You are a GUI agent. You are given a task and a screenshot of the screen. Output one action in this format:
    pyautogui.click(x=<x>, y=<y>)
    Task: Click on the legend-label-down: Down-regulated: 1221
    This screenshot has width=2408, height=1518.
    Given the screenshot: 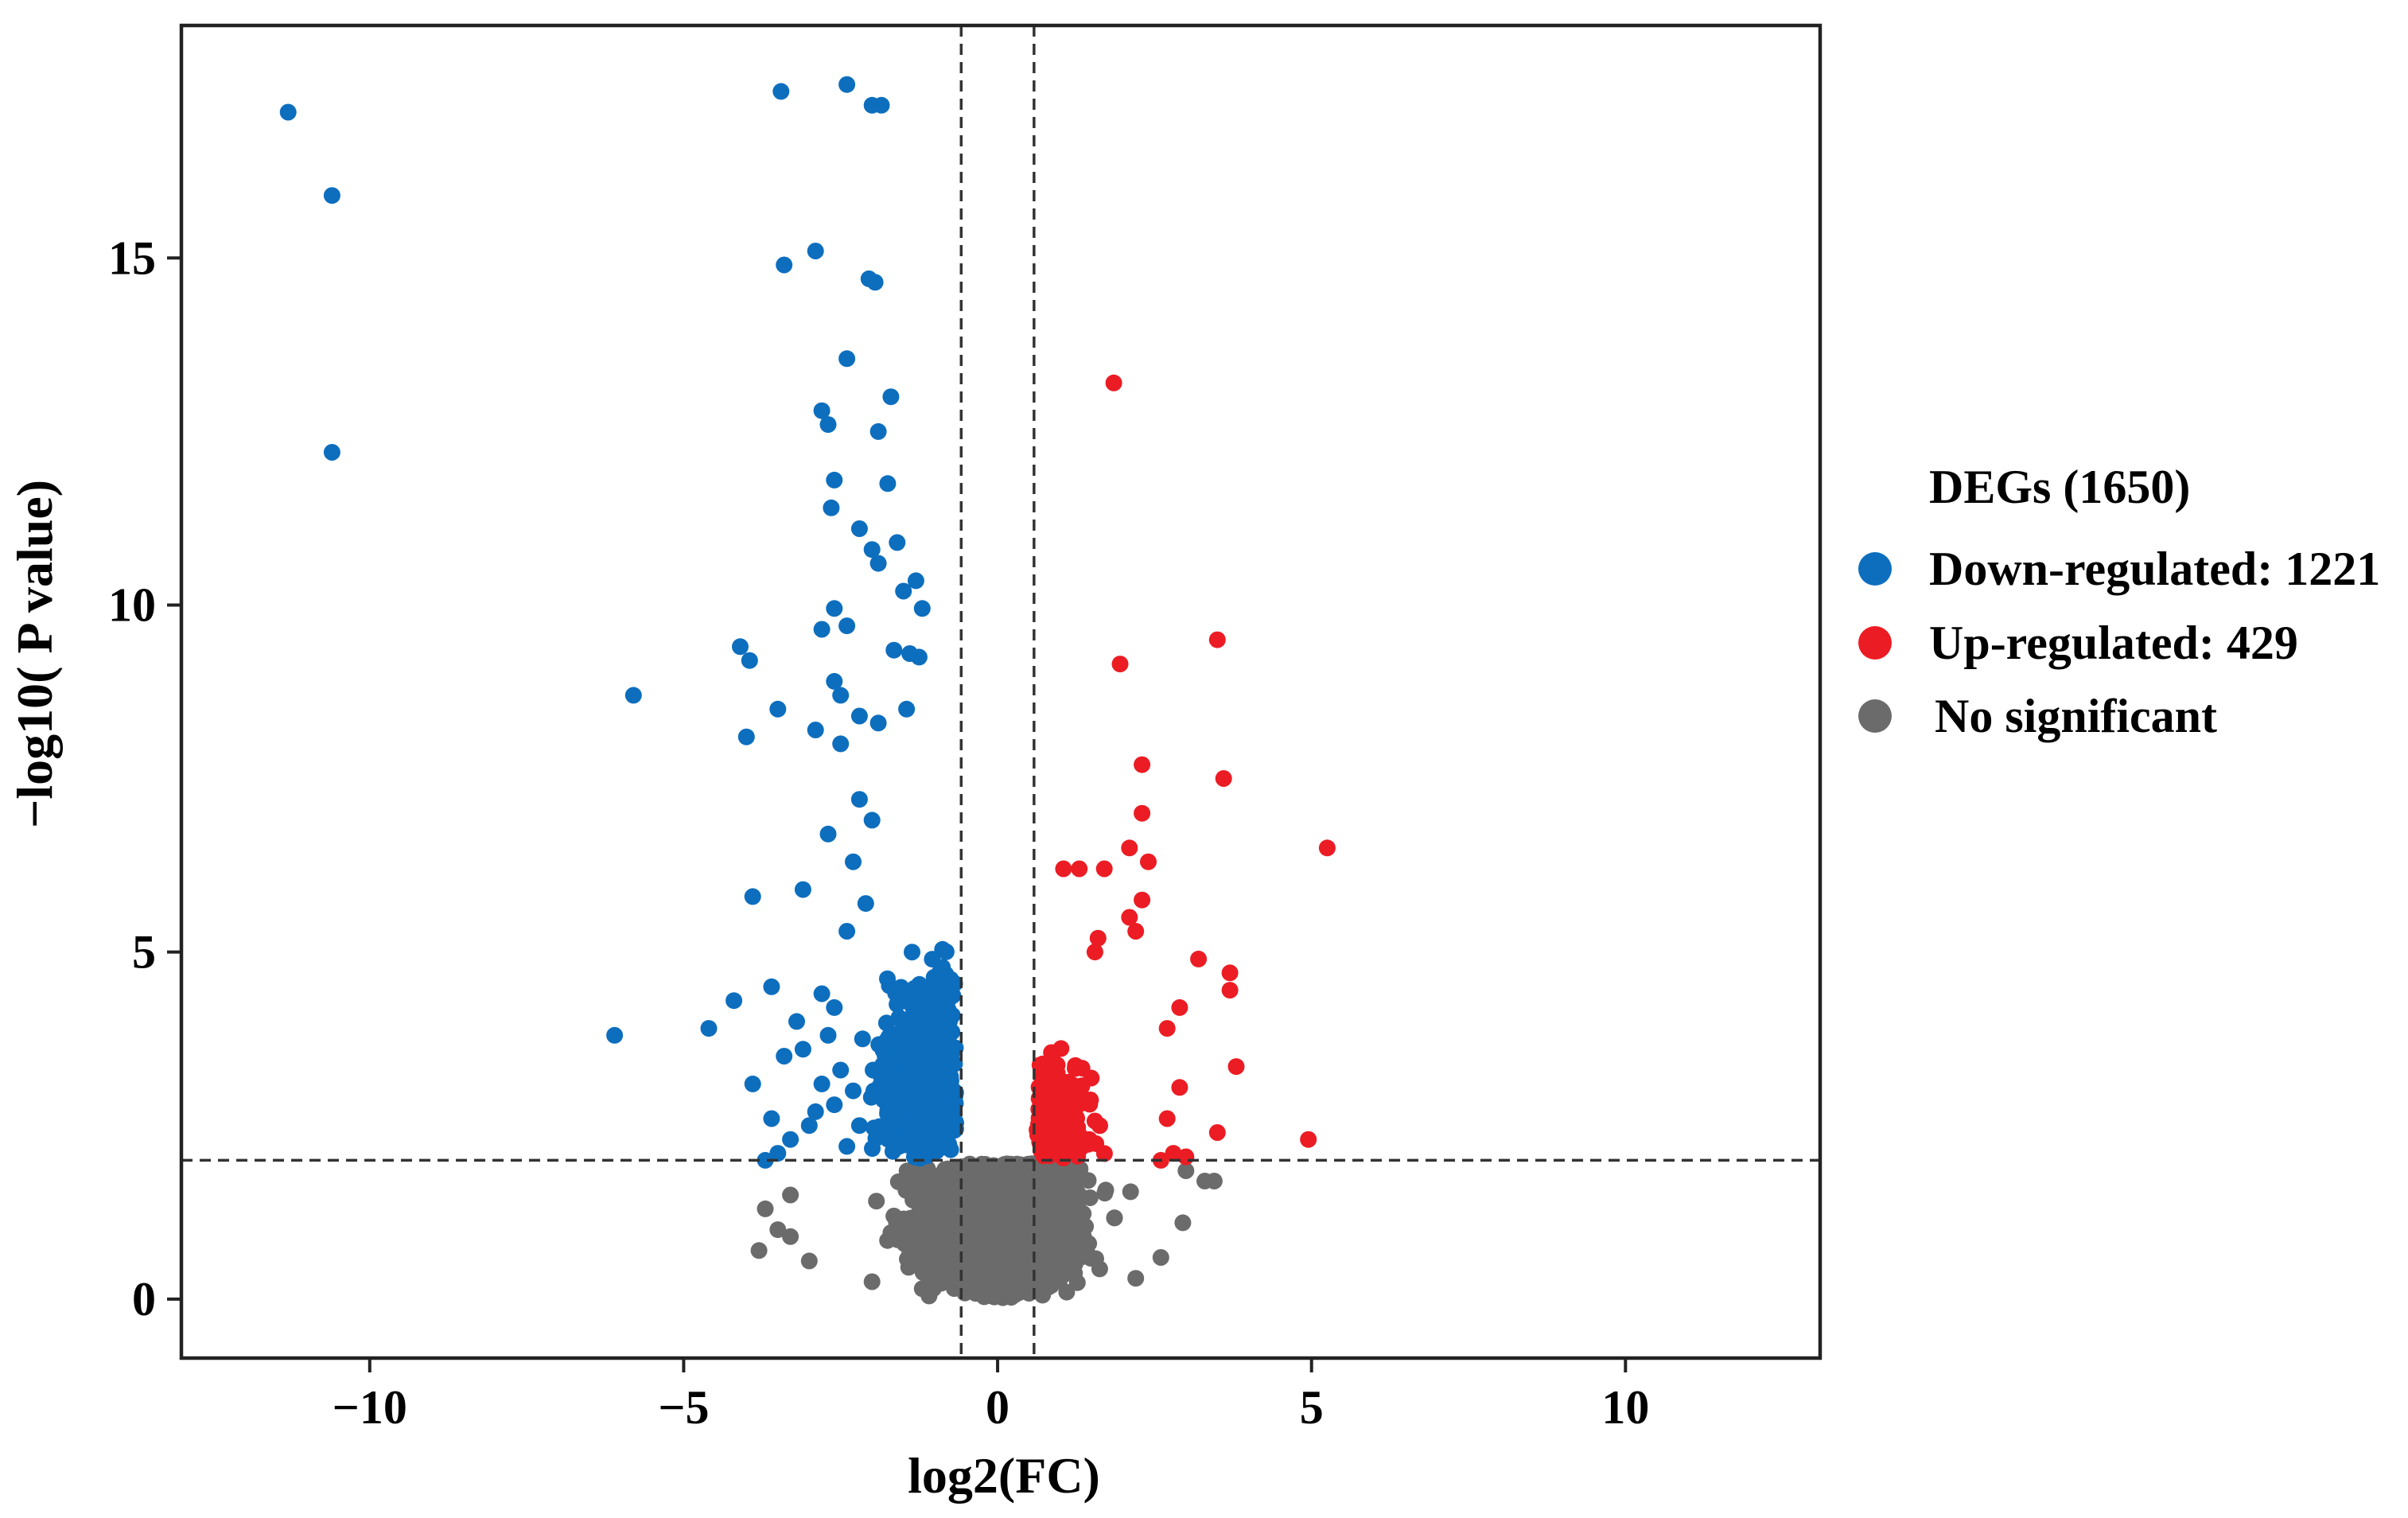 What is the action you would take?
    pyautogui.click(x=2154, y=569)
    